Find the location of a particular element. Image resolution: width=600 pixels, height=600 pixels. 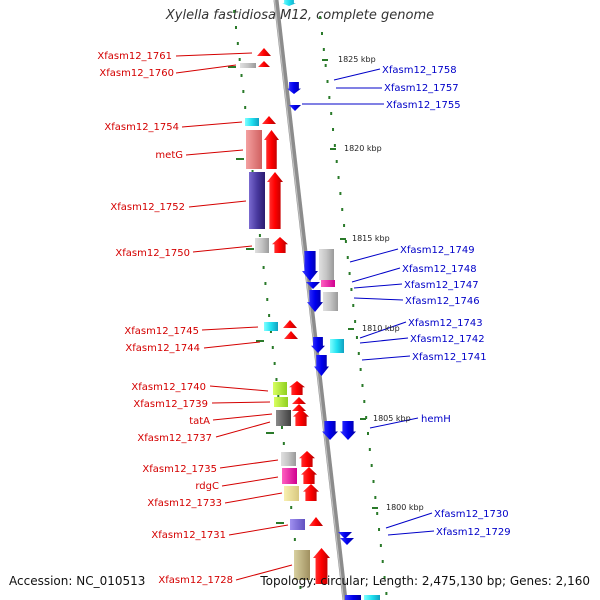

gene-label: Xfasm12_1733 is located at coordinates (184, 503).